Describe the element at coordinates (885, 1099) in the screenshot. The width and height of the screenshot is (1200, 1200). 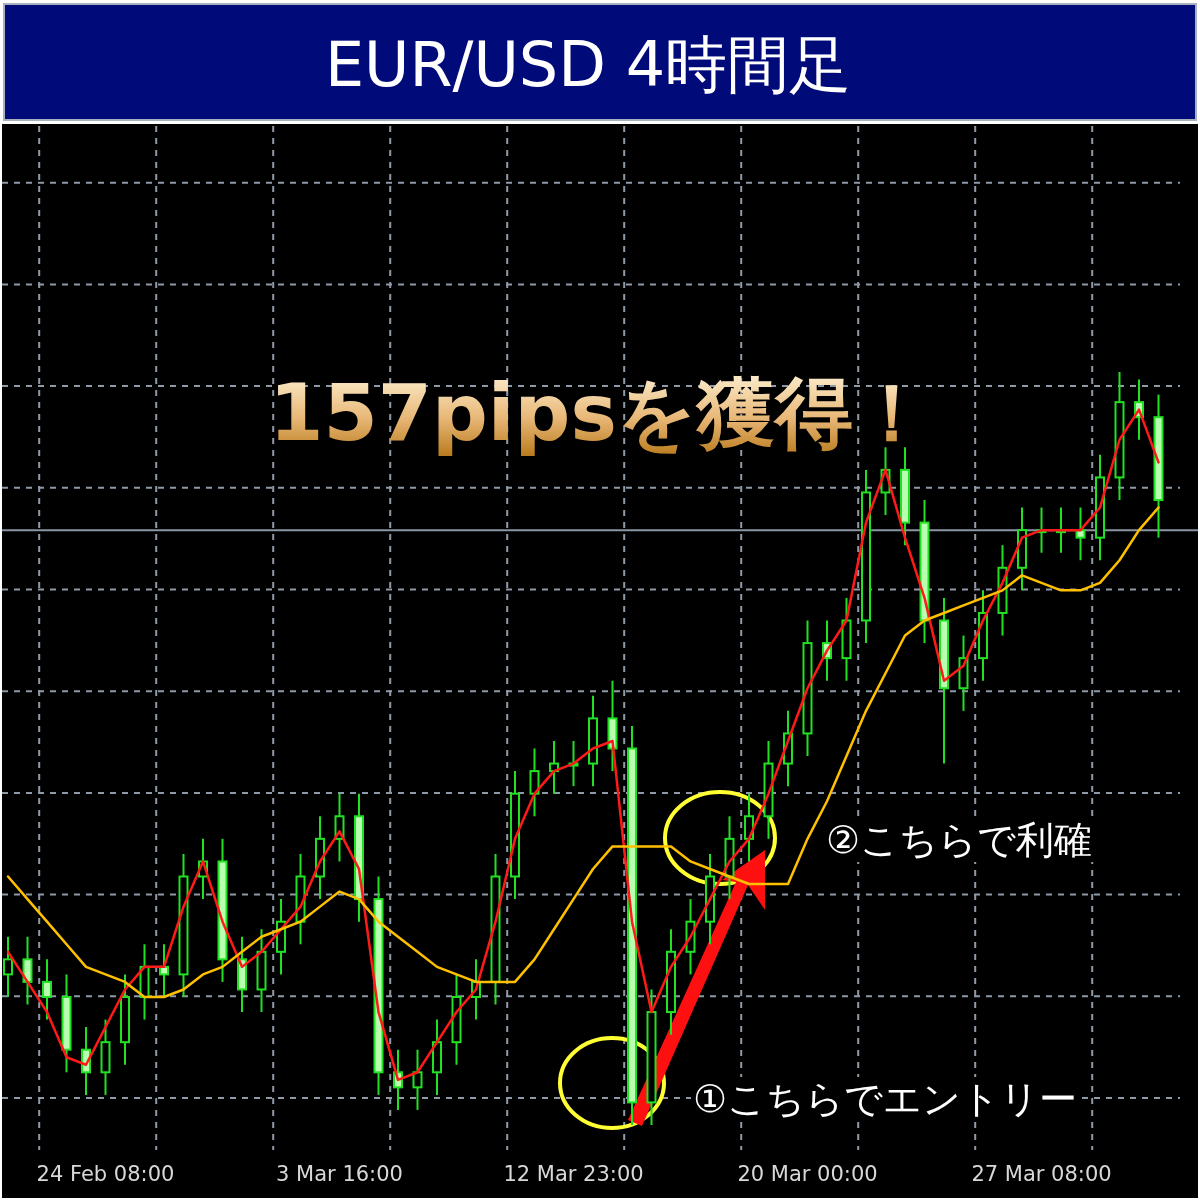
I see `annotation: ①こちらでエントリー` at that location.